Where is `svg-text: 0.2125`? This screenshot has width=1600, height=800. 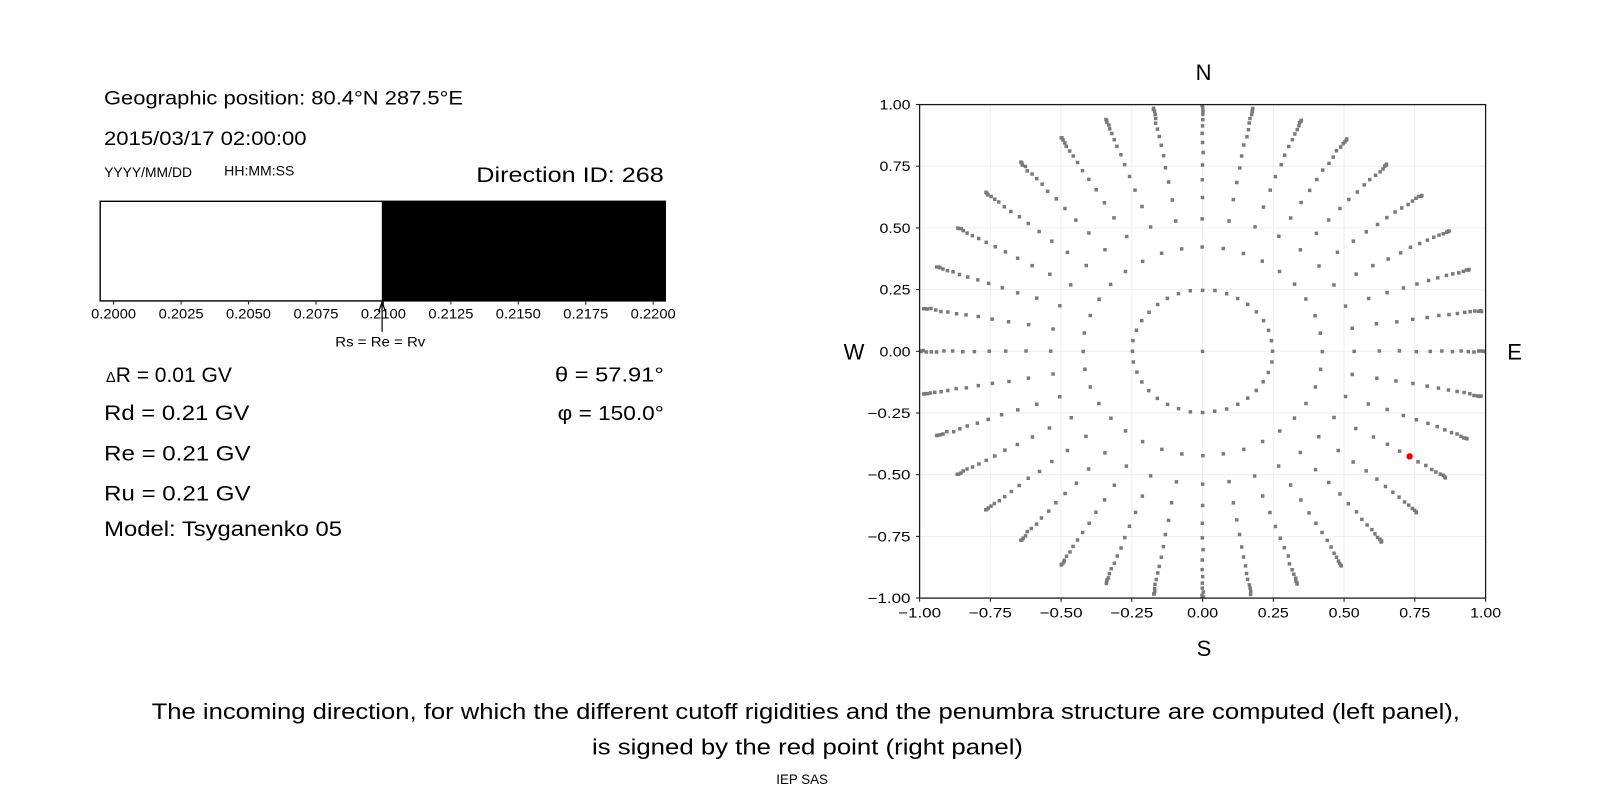
svg-text: 0.2125 is located at coordinates (450, 313).